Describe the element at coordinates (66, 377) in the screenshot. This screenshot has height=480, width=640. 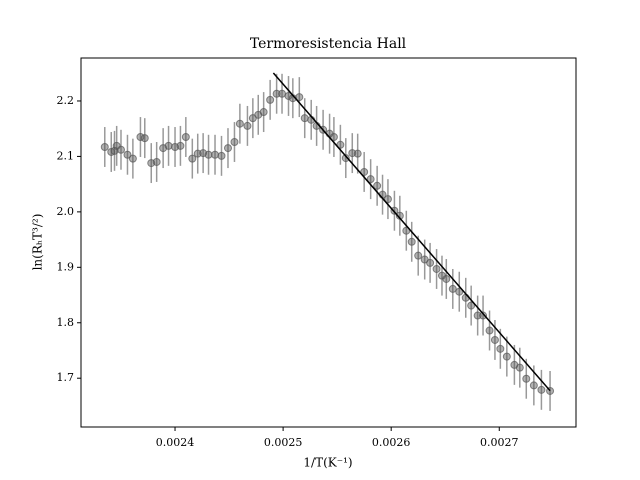
I see `y-tick-label: 1.7` at that location.